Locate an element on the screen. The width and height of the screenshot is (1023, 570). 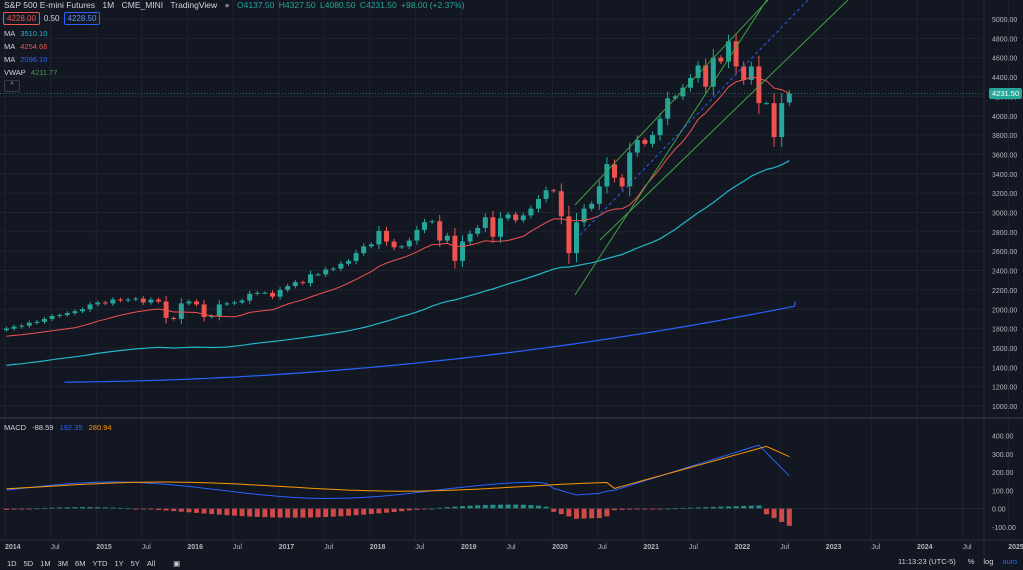
auto-toggle: auto is located at coordinates (1009, 561).